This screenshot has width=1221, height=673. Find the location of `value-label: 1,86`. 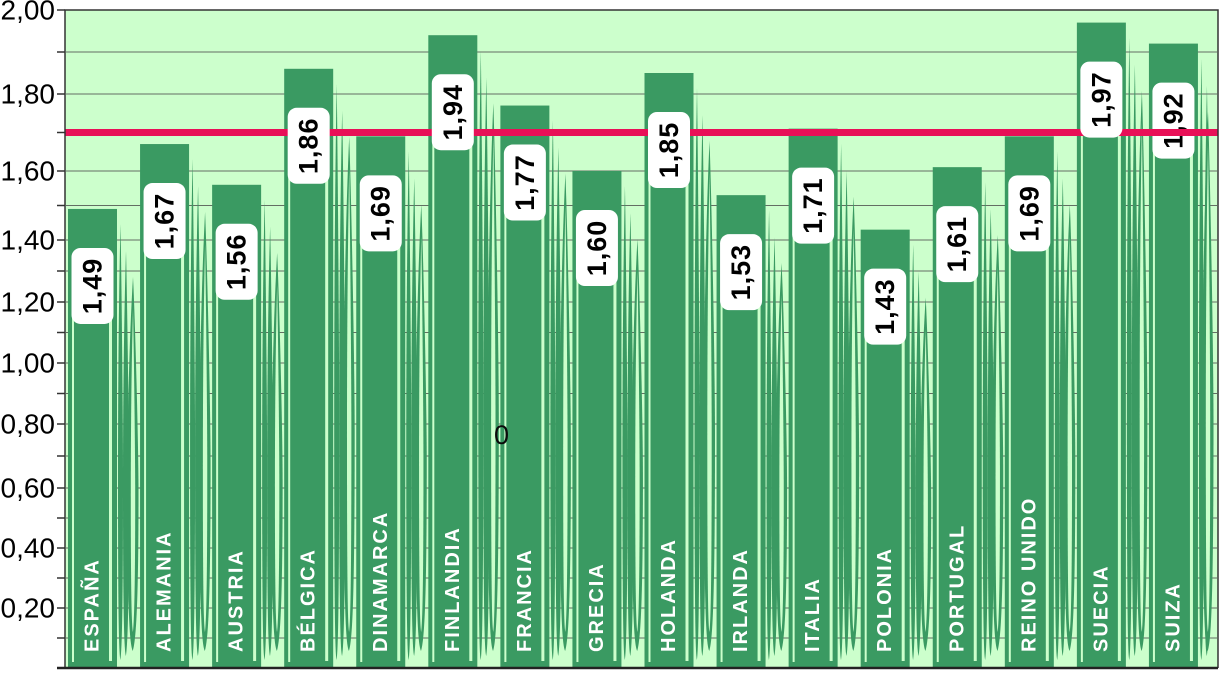

value-label: 1,86 is located at coordinates (309, 146).